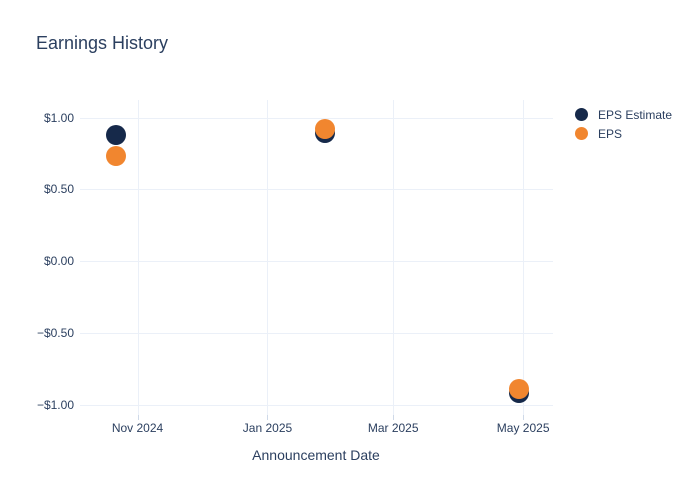 Image resolution: width=700 pixels, height=500 pixels. What do you see at coordinates (581, 133) in the screenshot?
I see `eps-marker-icon` at bounding box center [581, 133].